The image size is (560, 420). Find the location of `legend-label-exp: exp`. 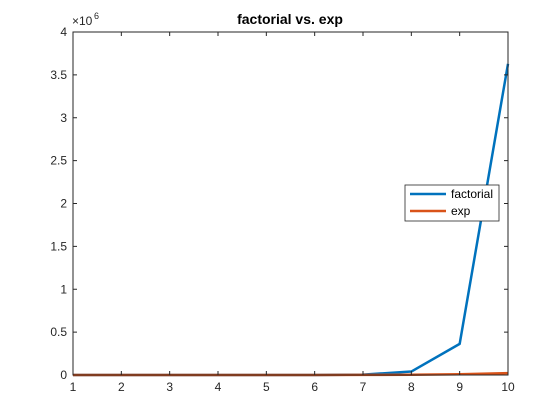

legend-label-exp: exp is located at coordinates (461, 211).